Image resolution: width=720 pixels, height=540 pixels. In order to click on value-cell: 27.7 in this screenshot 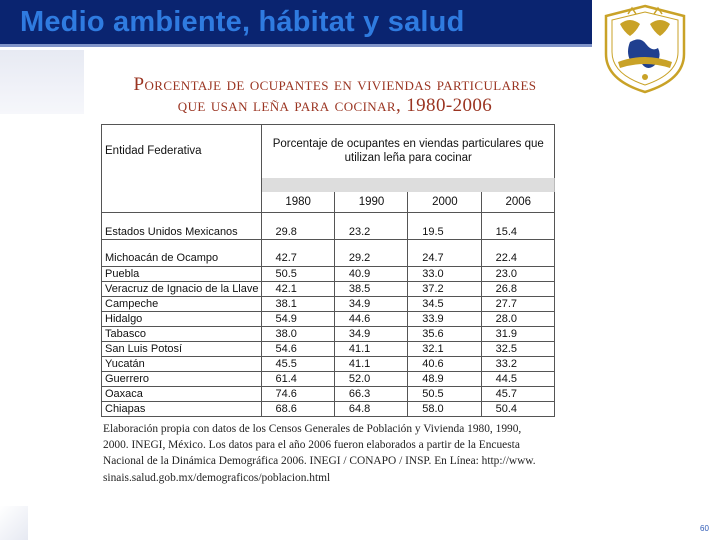, I will do `click(518, 304)`.